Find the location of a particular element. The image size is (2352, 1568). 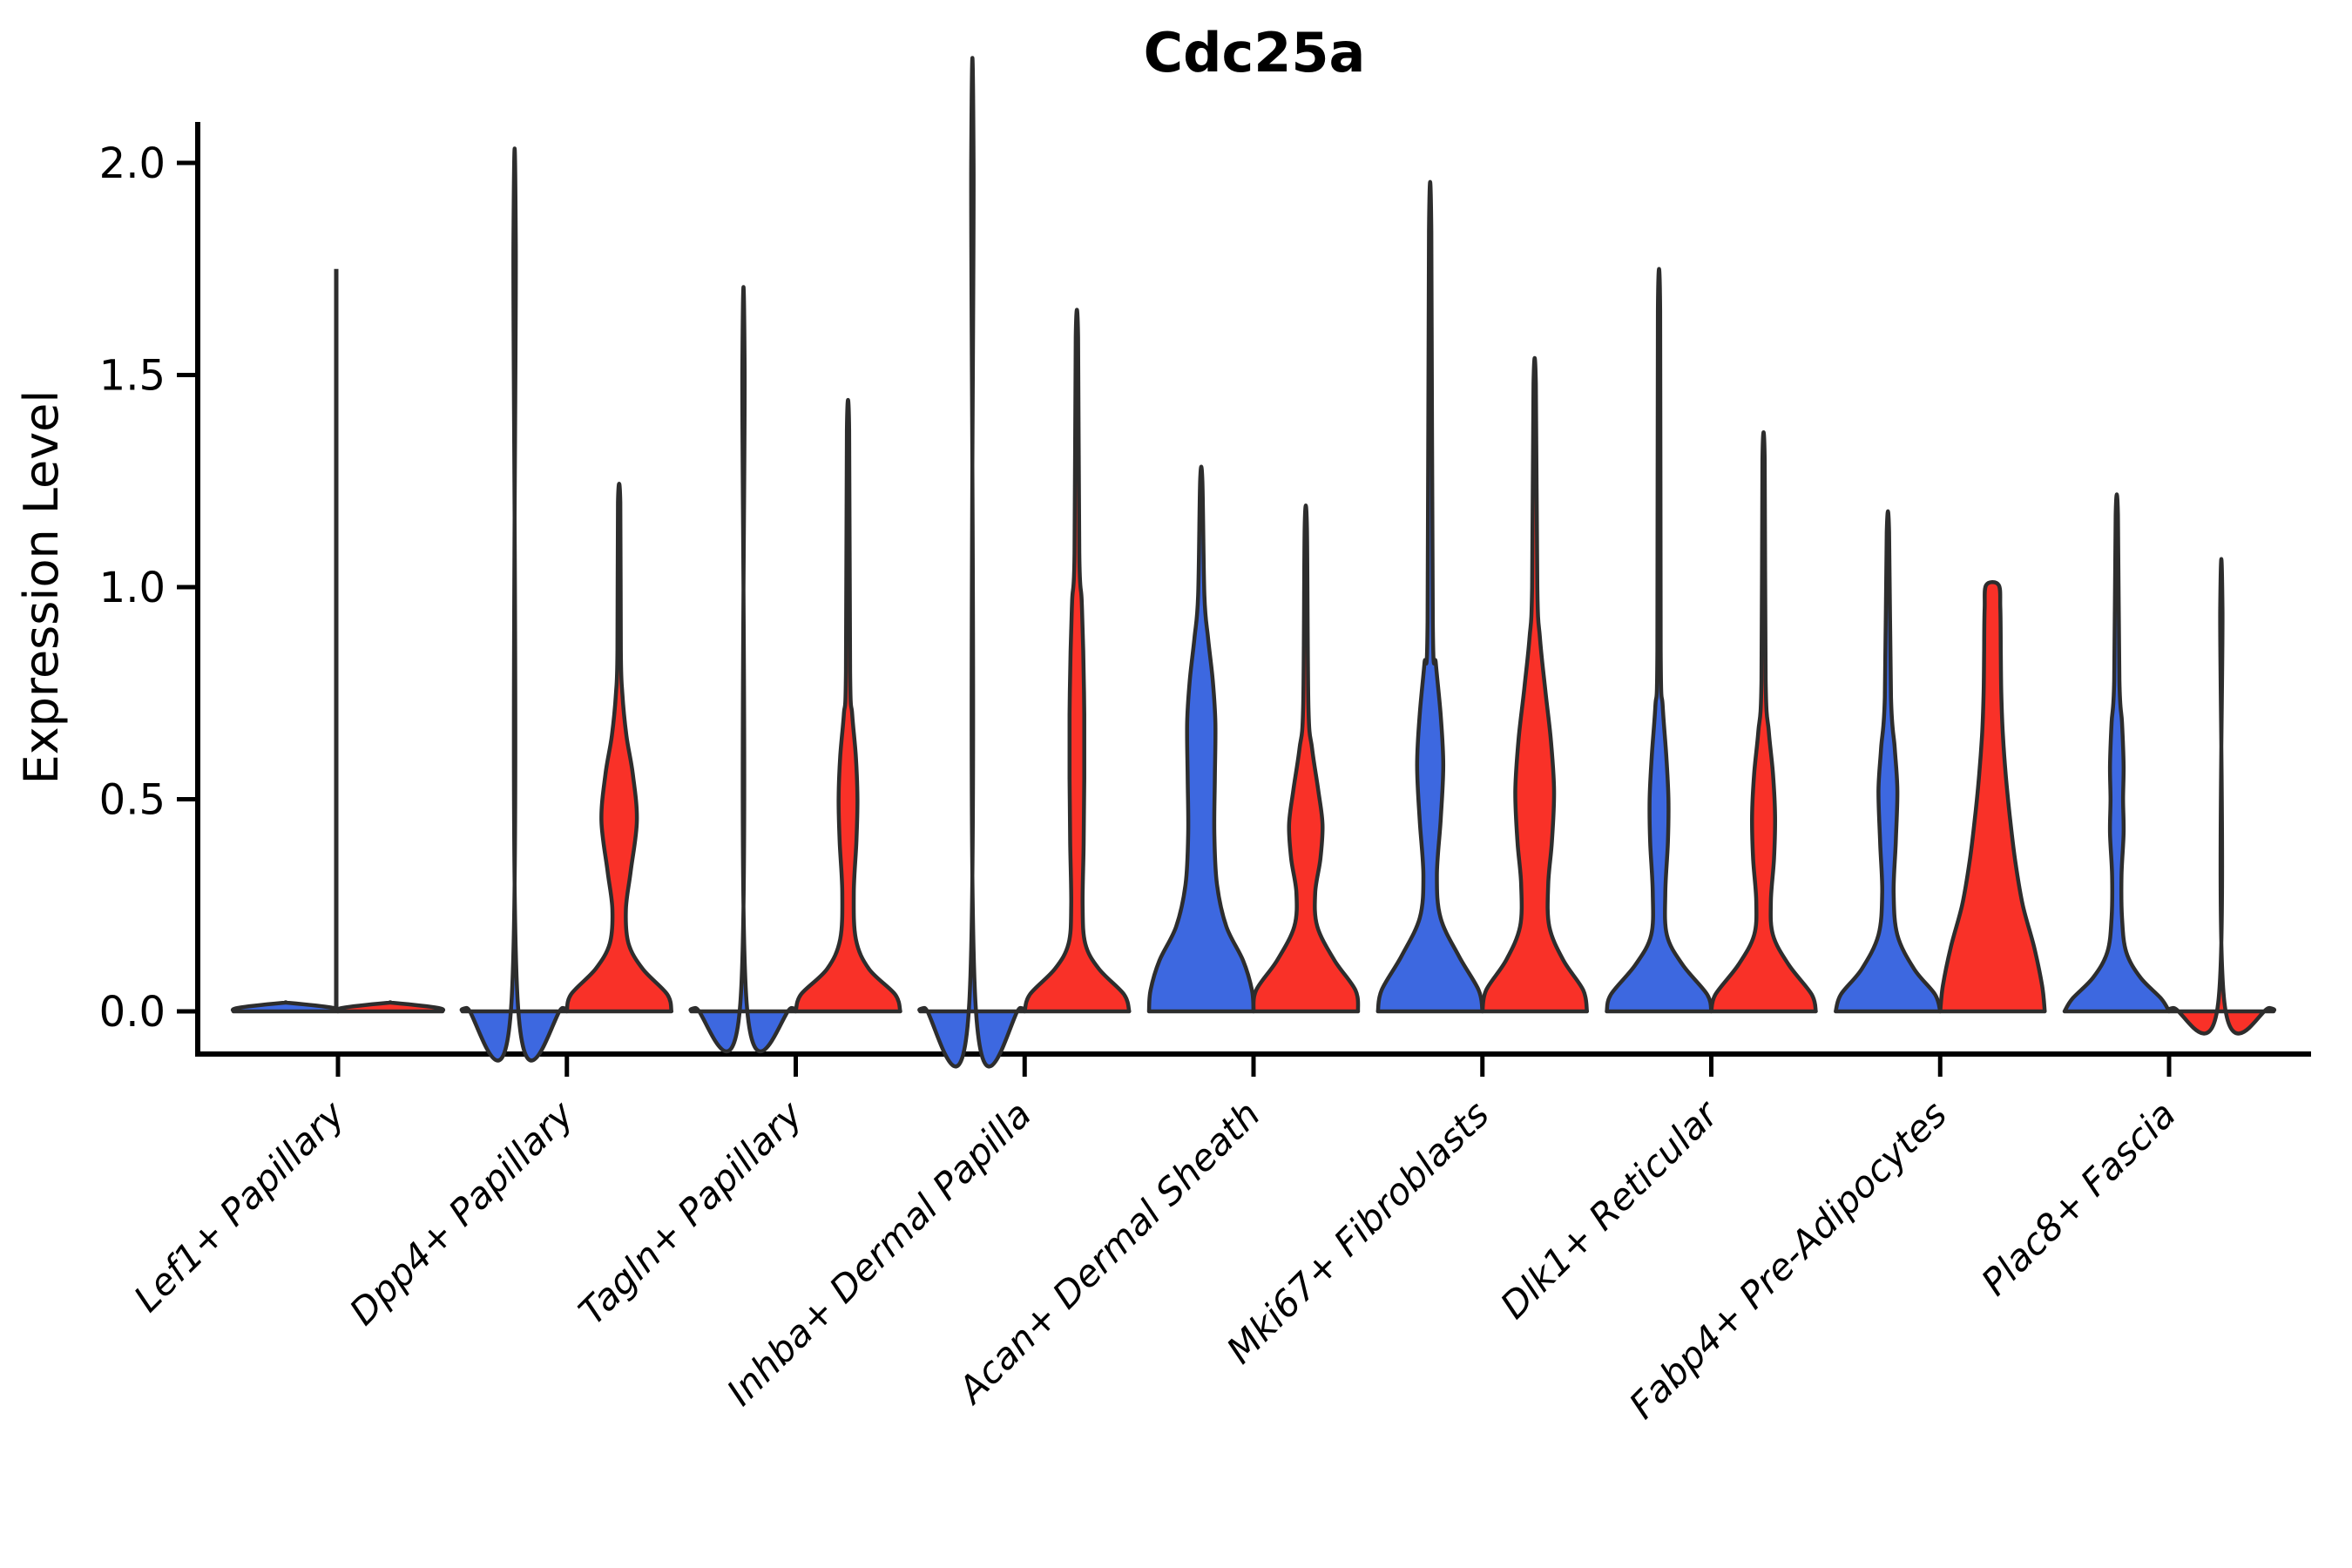

y-tick-label: 0.0 is located at coordinates (132, 1013).